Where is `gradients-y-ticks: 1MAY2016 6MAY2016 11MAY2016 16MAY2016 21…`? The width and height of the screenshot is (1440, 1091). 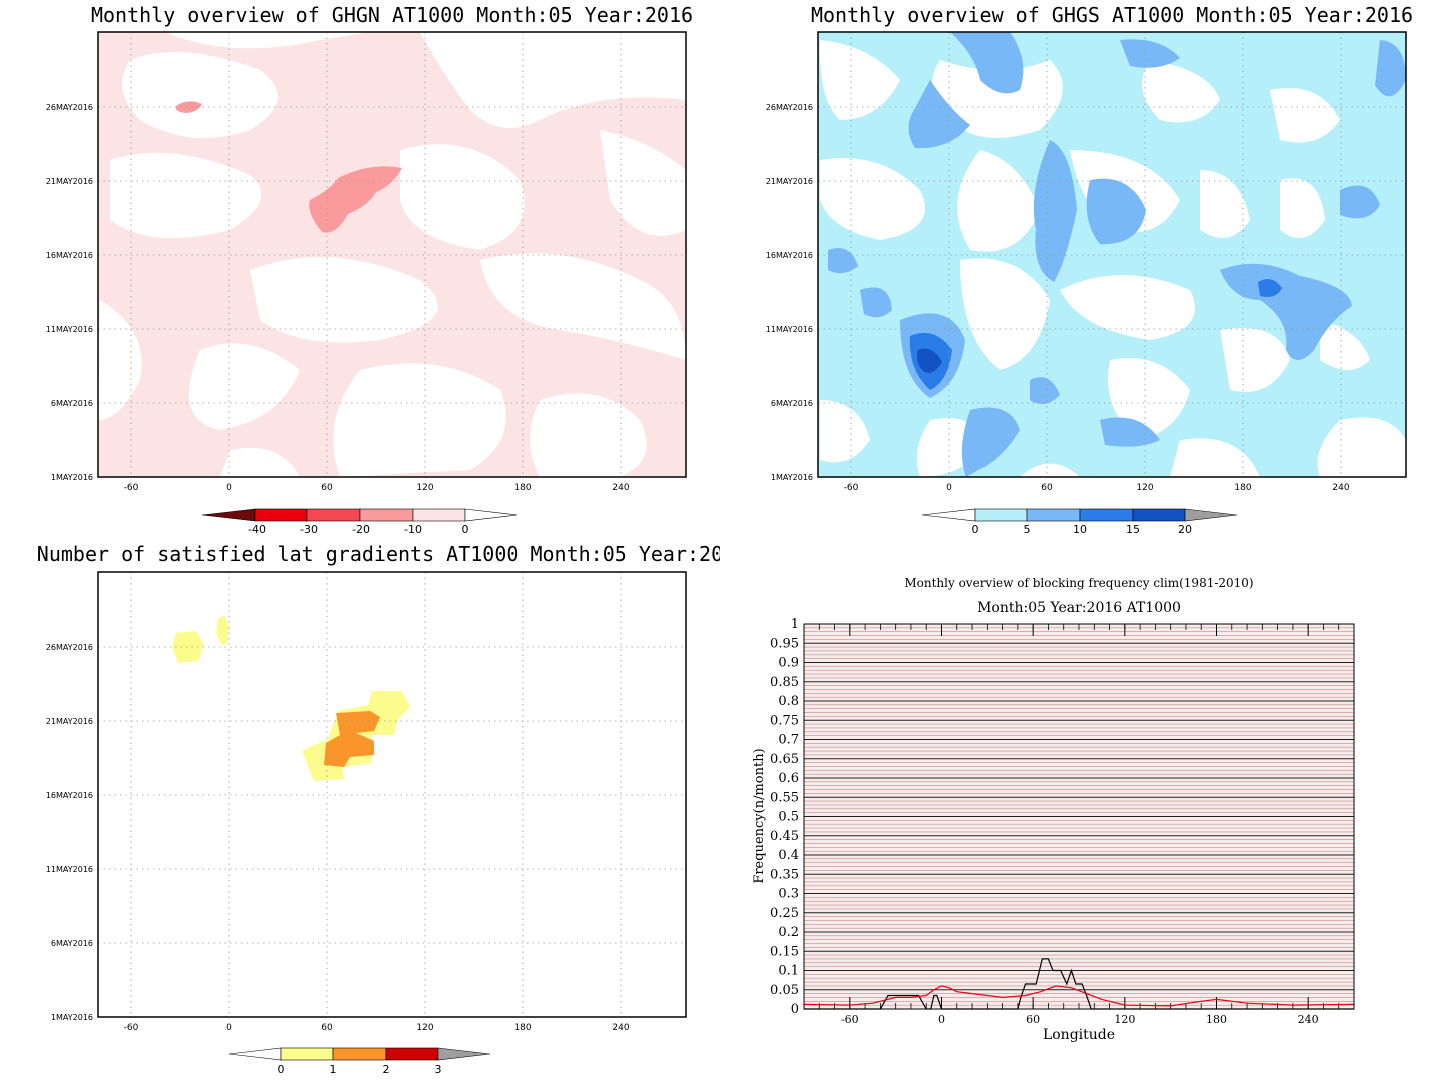
gradients-y-ticks: 1MAY2016 6MAY2016 11MAY2016 16MAY2016 21… is located at coordinates (69, 832).